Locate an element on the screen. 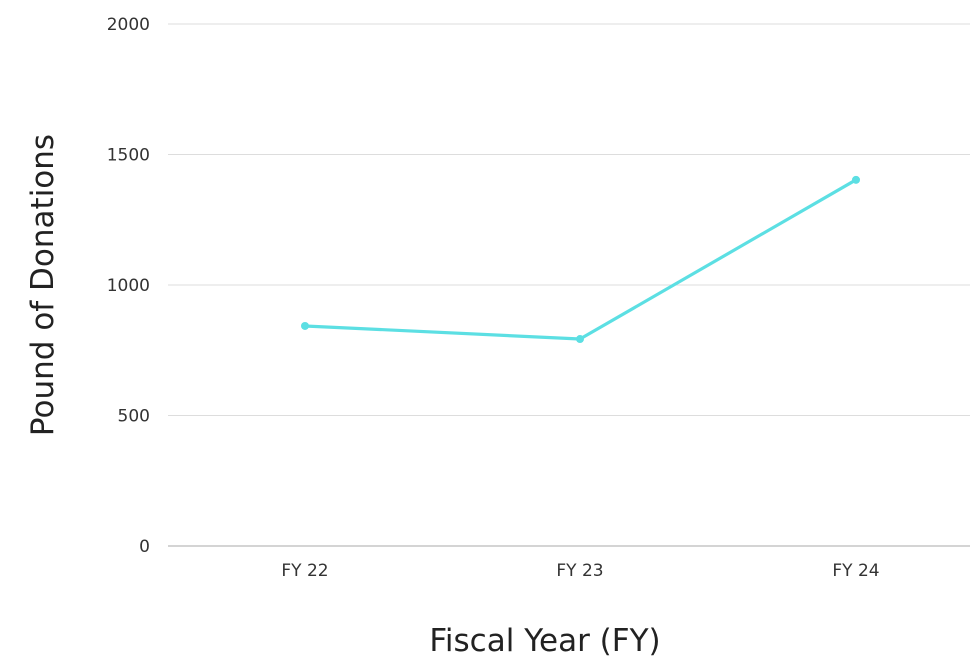 Image resolution: width=972 pixels, height=660 pixels. x-axis-title: Fiscal Year (FY) is located at coordinates (544, 641).